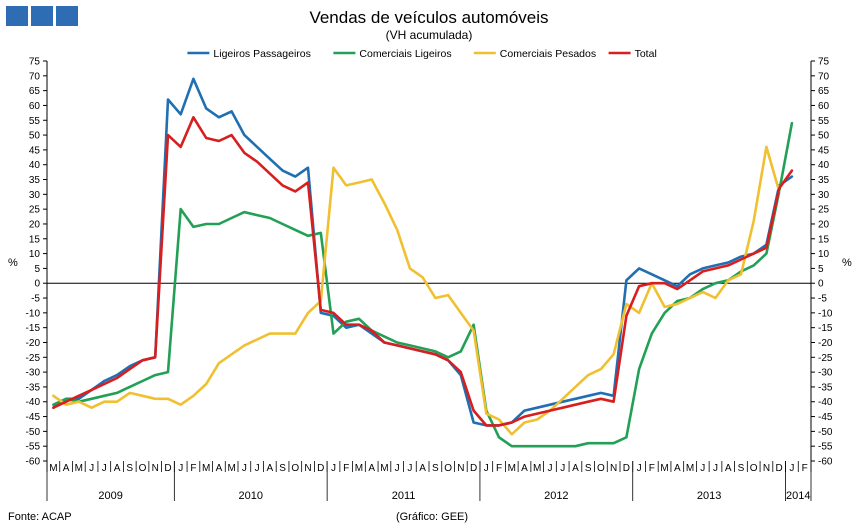 This screenshot has height=529, width=858. Describe the element at coordinates (33, 462) in the screenshot. I see `y-tick-label-left: -60` at that location.